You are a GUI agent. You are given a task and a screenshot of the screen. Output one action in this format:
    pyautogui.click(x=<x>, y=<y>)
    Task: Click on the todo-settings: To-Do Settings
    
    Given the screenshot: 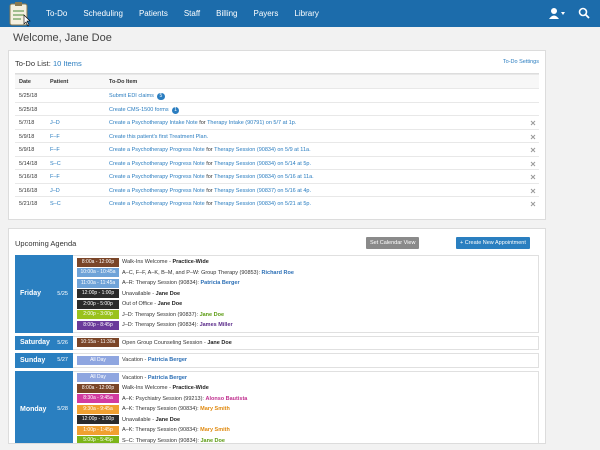 What is the action you would take?
    pyautogui.click(x=520, y=62)
    